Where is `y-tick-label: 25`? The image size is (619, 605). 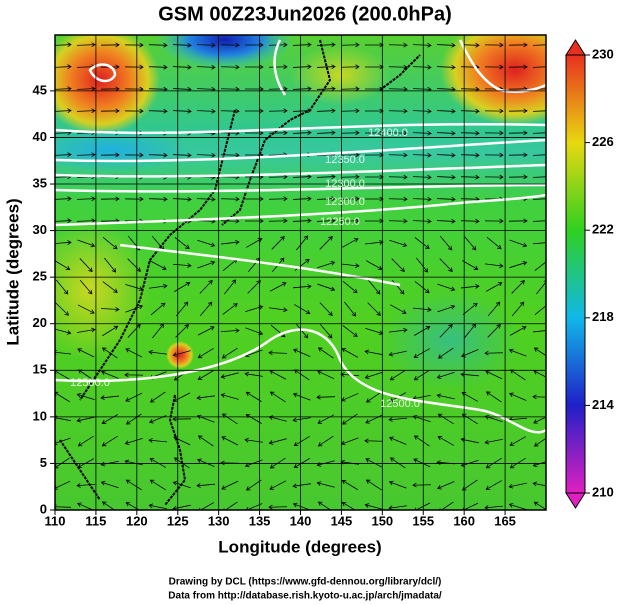
y-tick-label: 25 is located at coordinates (40, 276).